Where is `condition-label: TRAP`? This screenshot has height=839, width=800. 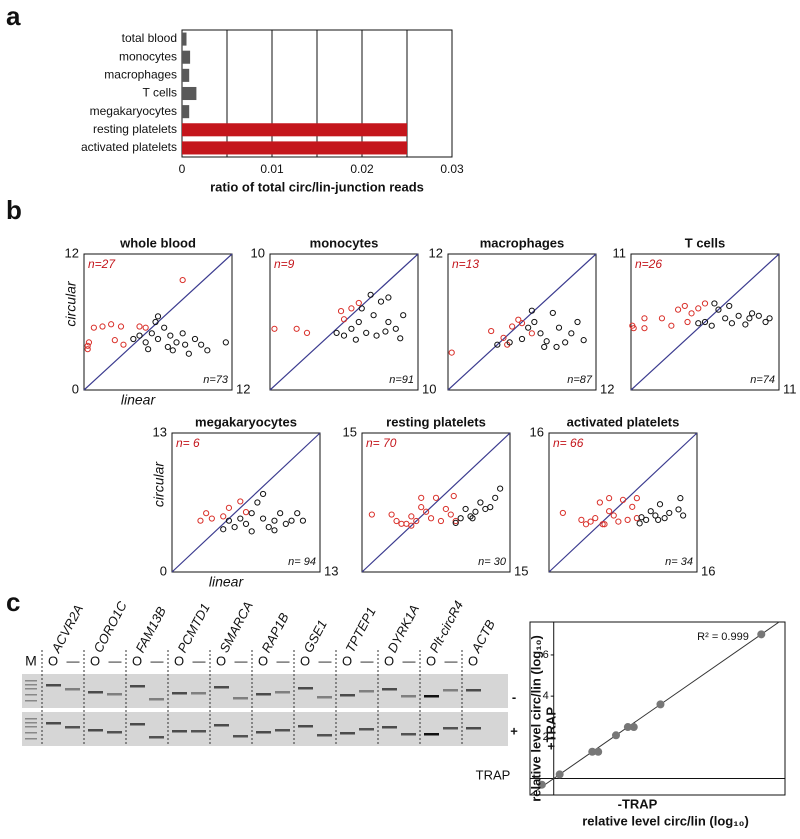 condition-label: TRAP is located at coordinates (493, 774).